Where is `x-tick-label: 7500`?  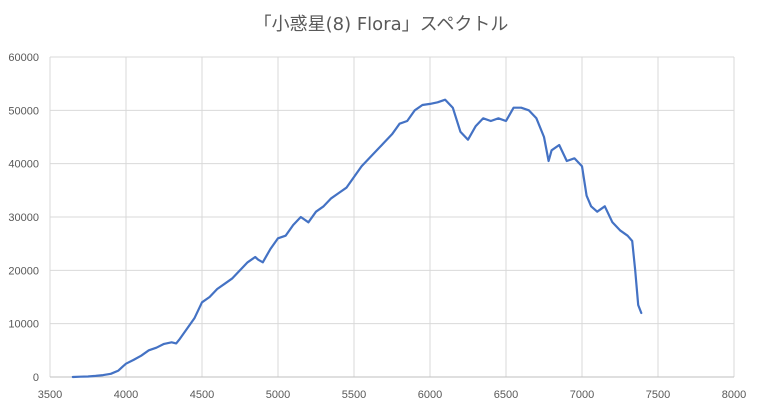 x-tick-label: 7500 is located at coordinates (658, 395).